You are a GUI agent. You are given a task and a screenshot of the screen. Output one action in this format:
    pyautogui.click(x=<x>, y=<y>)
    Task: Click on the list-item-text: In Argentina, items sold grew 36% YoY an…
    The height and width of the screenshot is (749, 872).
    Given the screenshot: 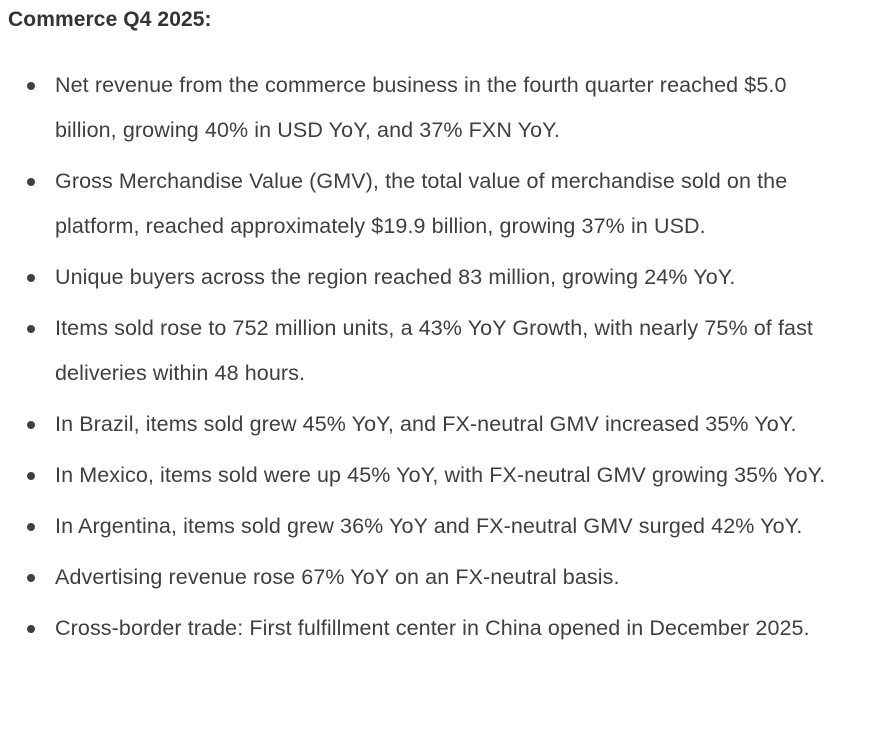 What is the action you would take?
    pyautogui.click(x=429, y=526)
    